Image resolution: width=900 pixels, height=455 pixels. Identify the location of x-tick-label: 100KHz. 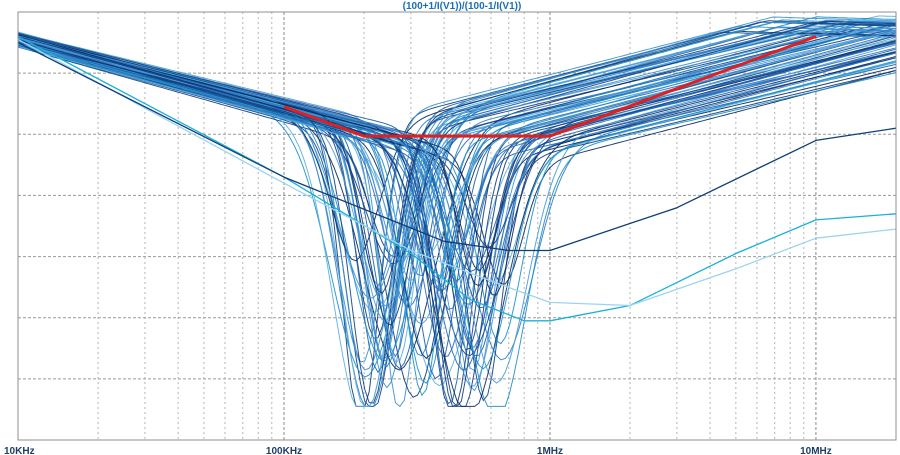
(284, 450).